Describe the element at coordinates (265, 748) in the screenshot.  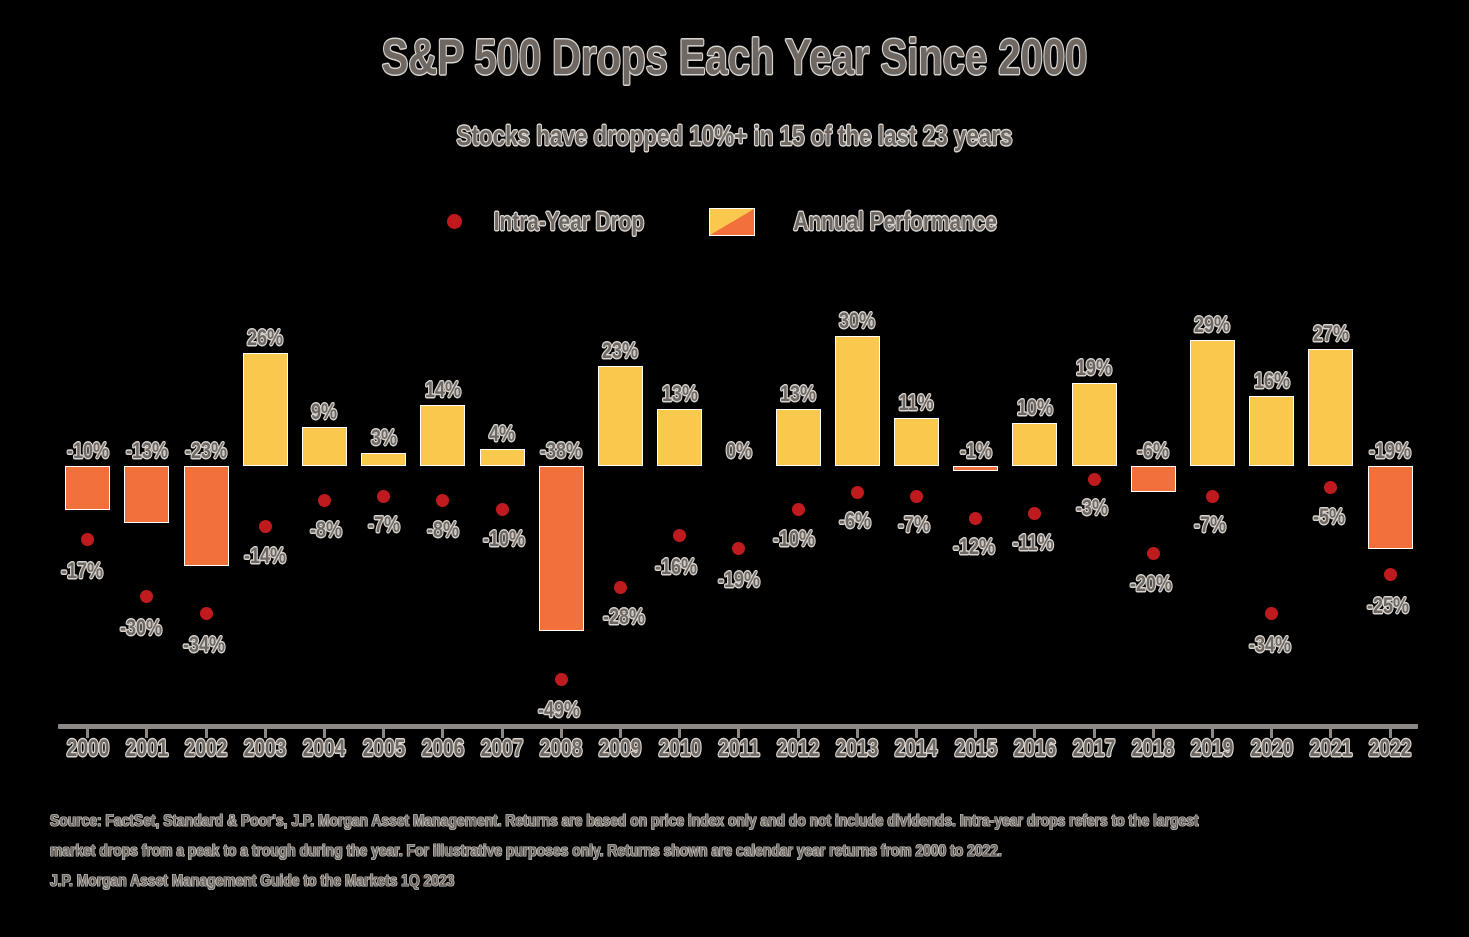
I see `x-axis-label-2003: 2003` at that location.